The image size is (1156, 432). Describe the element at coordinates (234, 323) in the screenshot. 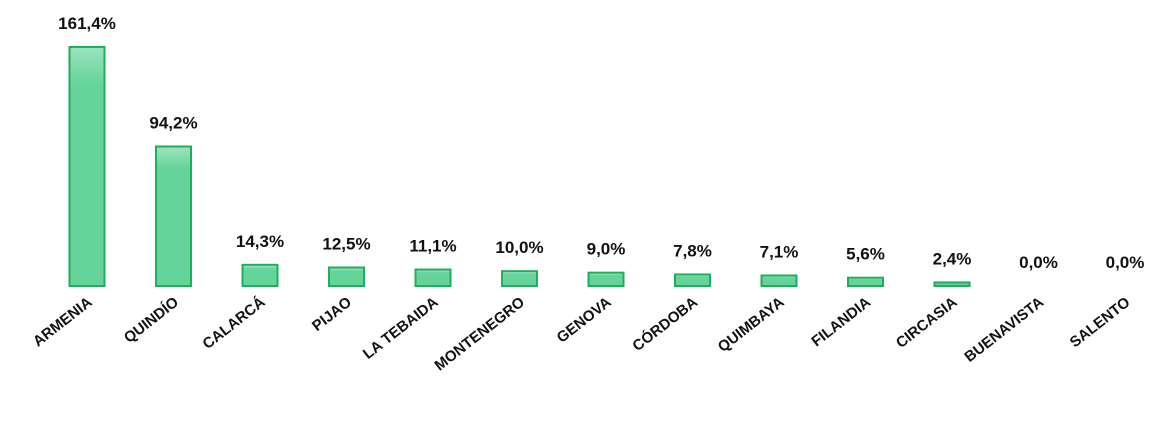

I see `category-label: CALARCÁ` at that location.